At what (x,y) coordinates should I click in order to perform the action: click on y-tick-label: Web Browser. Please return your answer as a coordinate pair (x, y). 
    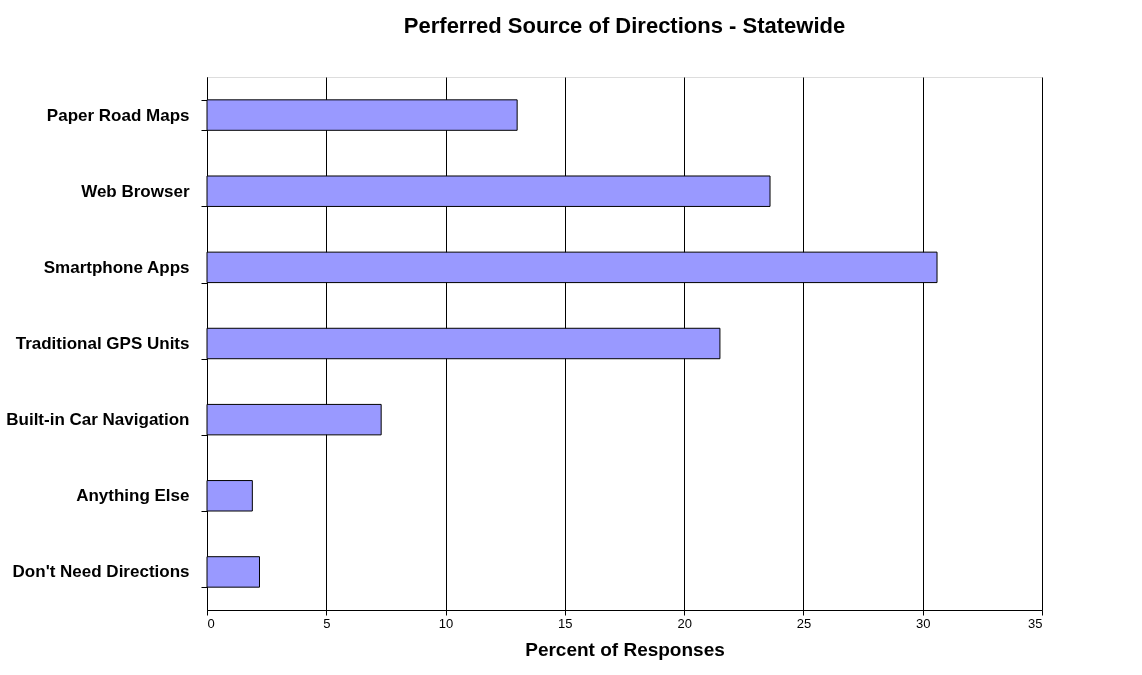
    Looking at the image, I should click on (135, 191).